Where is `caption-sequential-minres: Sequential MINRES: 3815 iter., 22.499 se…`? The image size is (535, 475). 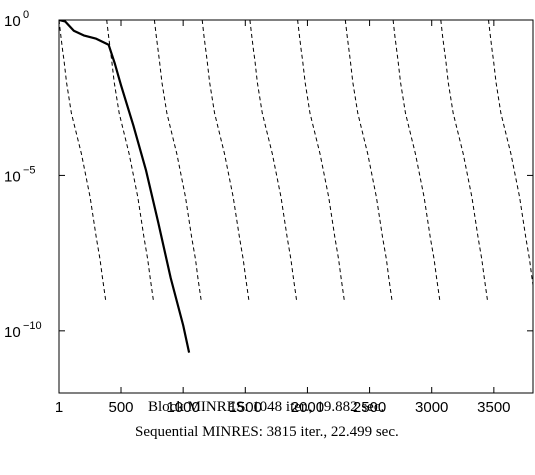 caption-sequential-minres: Sequential MINRES: 3815 iter., 22.499 se… is located at coordinates (267, 432).